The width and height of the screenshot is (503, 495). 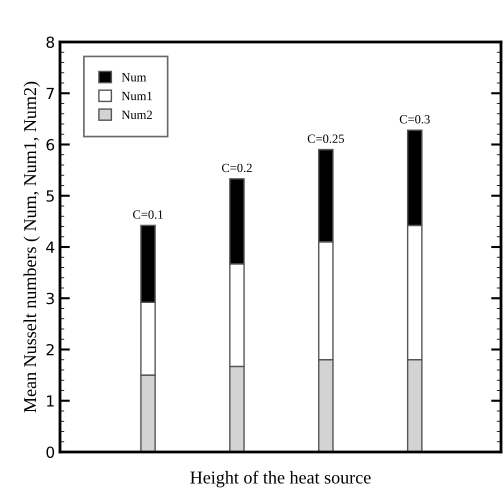 What do you see at coordinates (137, 115) in the screenshot?
I see `legend-label: Num2` at bounding box center [137, 115].